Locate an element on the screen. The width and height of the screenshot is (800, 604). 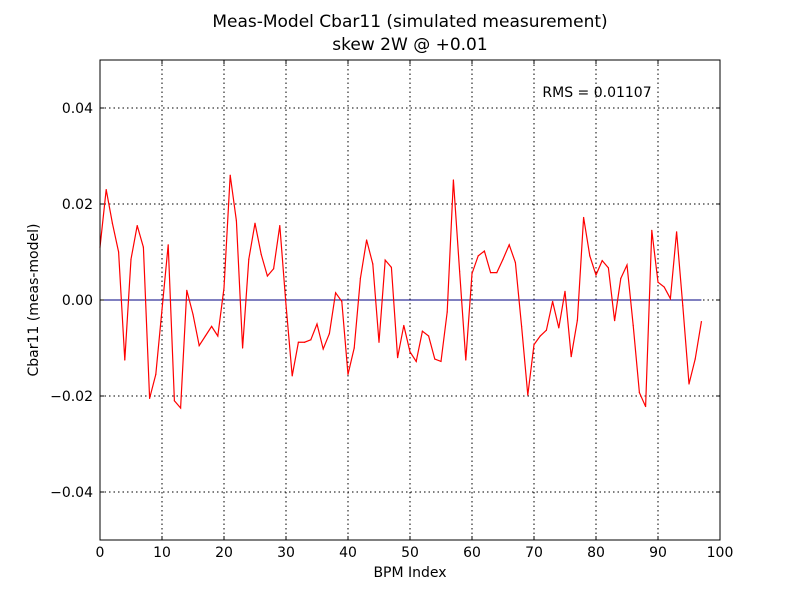
y-tick-label: 0.04 is located at coordinates (77, 109).